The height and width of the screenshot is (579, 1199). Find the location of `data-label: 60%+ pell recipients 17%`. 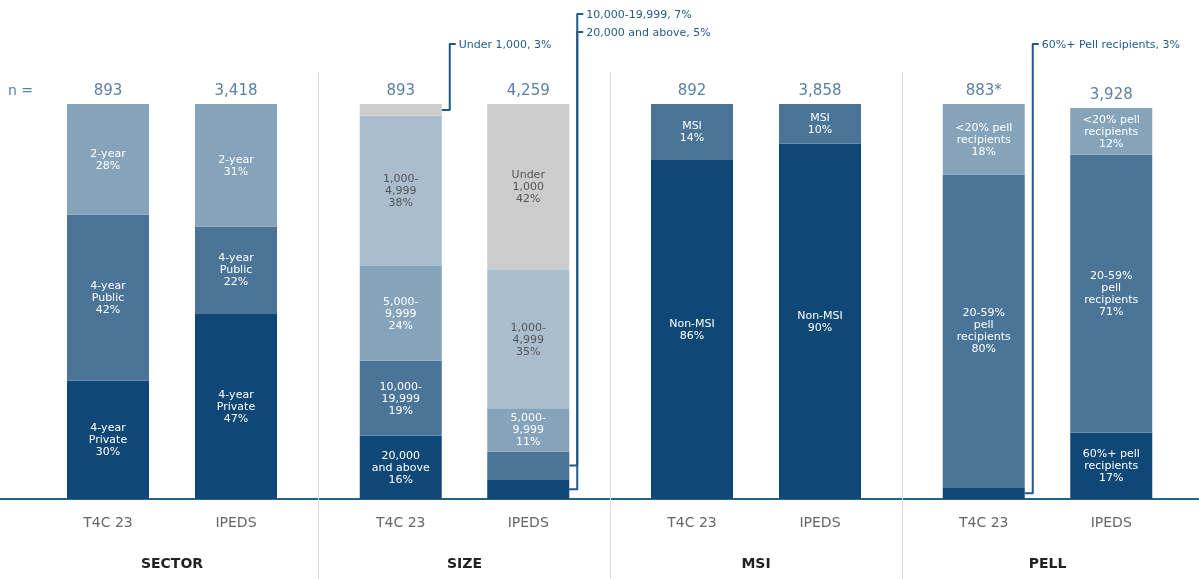

data-label: 60%+ pell recipients 17% is located at coordinates (1111, 466).